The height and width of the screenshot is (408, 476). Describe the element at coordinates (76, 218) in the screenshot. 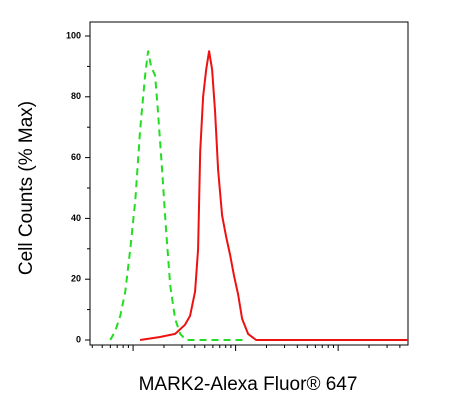

I see `y-tick-label: 40` at that location.